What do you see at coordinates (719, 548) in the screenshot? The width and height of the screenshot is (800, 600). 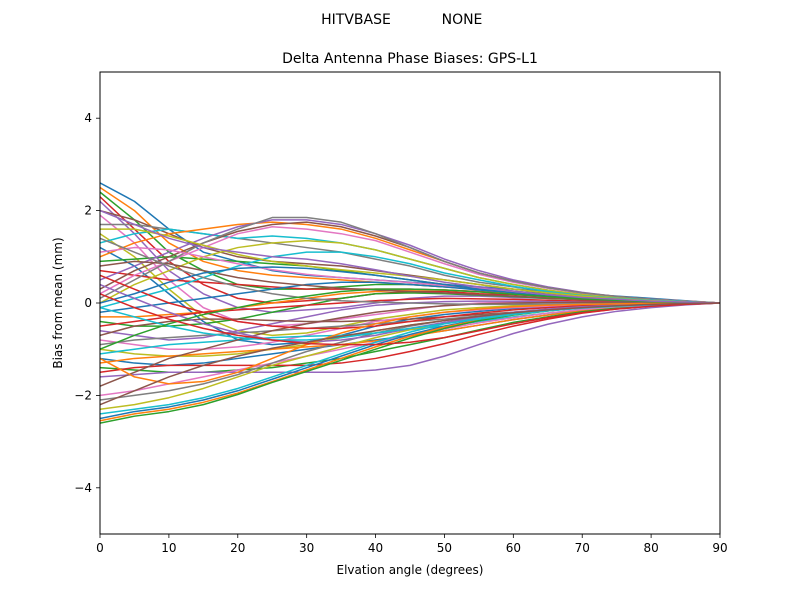 I see `x-tick-label: 90` at bounding box center [719, 548].